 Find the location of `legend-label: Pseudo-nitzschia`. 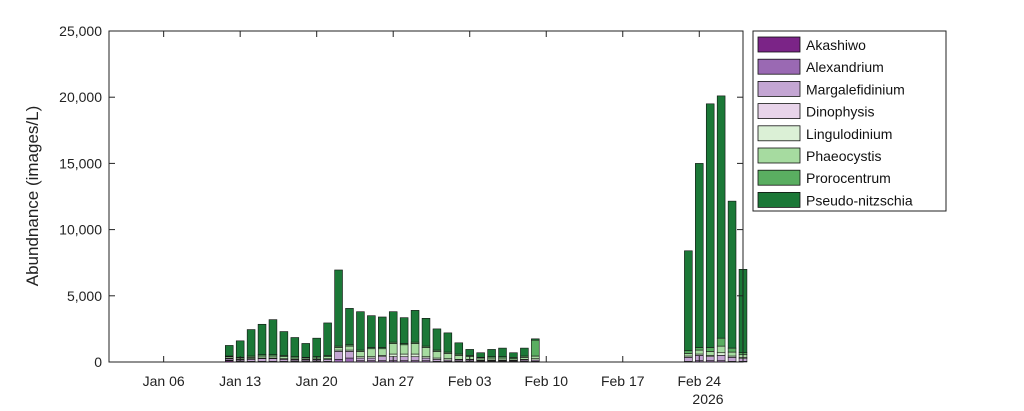

legend-label: Pseudo-nitzschia is located at coordinates (859, 200).